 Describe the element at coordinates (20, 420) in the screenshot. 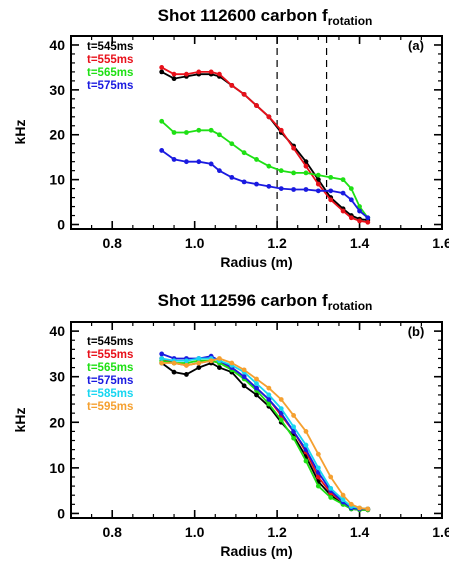

I see `y-axis-label: kHz` at that location.